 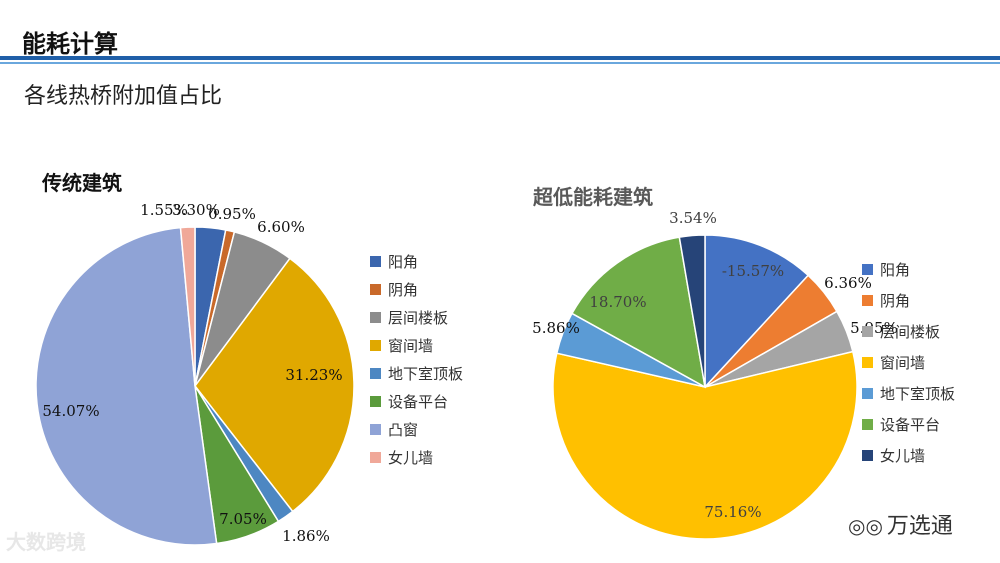 I want to click on chart-title-1: 超低能耗建筑, so click(x=592, y=197).